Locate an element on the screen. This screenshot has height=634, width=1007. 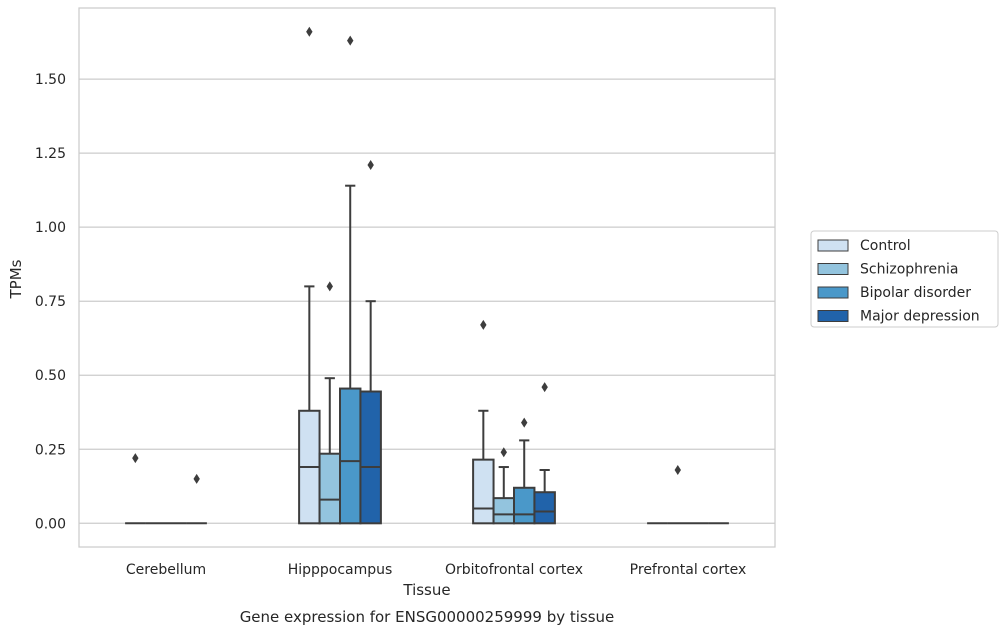
y-tick-label: 1.50 is located at coordinates (50, 80).